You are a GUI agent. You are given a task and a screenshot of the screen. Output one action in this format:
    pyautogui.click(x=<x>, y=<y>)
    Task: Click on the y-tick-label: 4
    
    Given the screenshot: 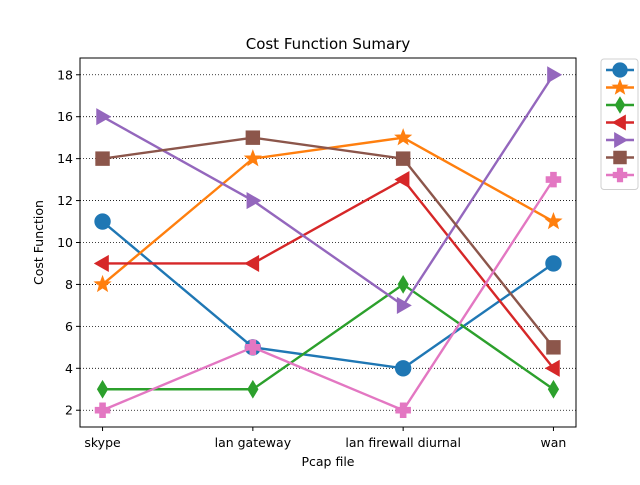 What is the action you would take?
    pyautogui.click(x=69, y=368)
    